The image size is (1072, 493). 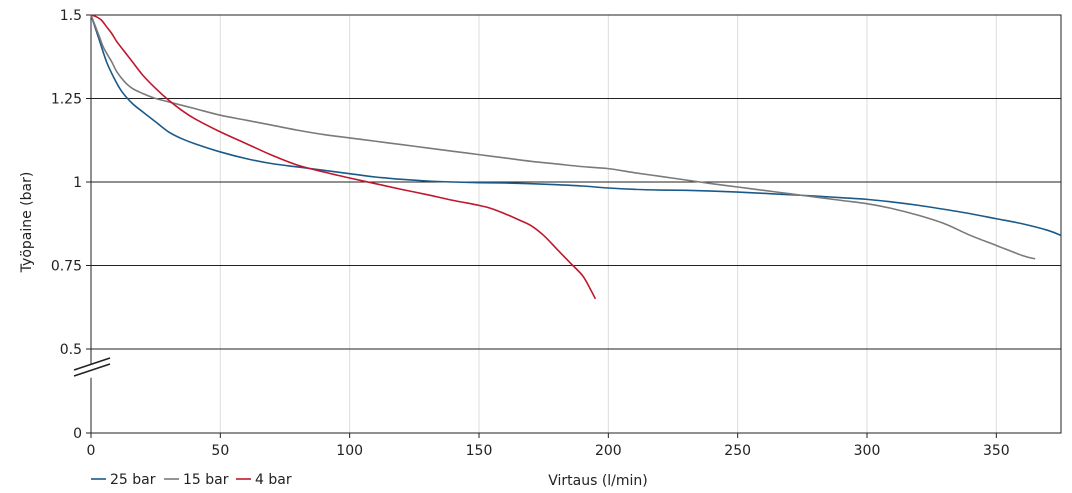 I want to click on x-tick-label: 350, so click(x=996, y=451).